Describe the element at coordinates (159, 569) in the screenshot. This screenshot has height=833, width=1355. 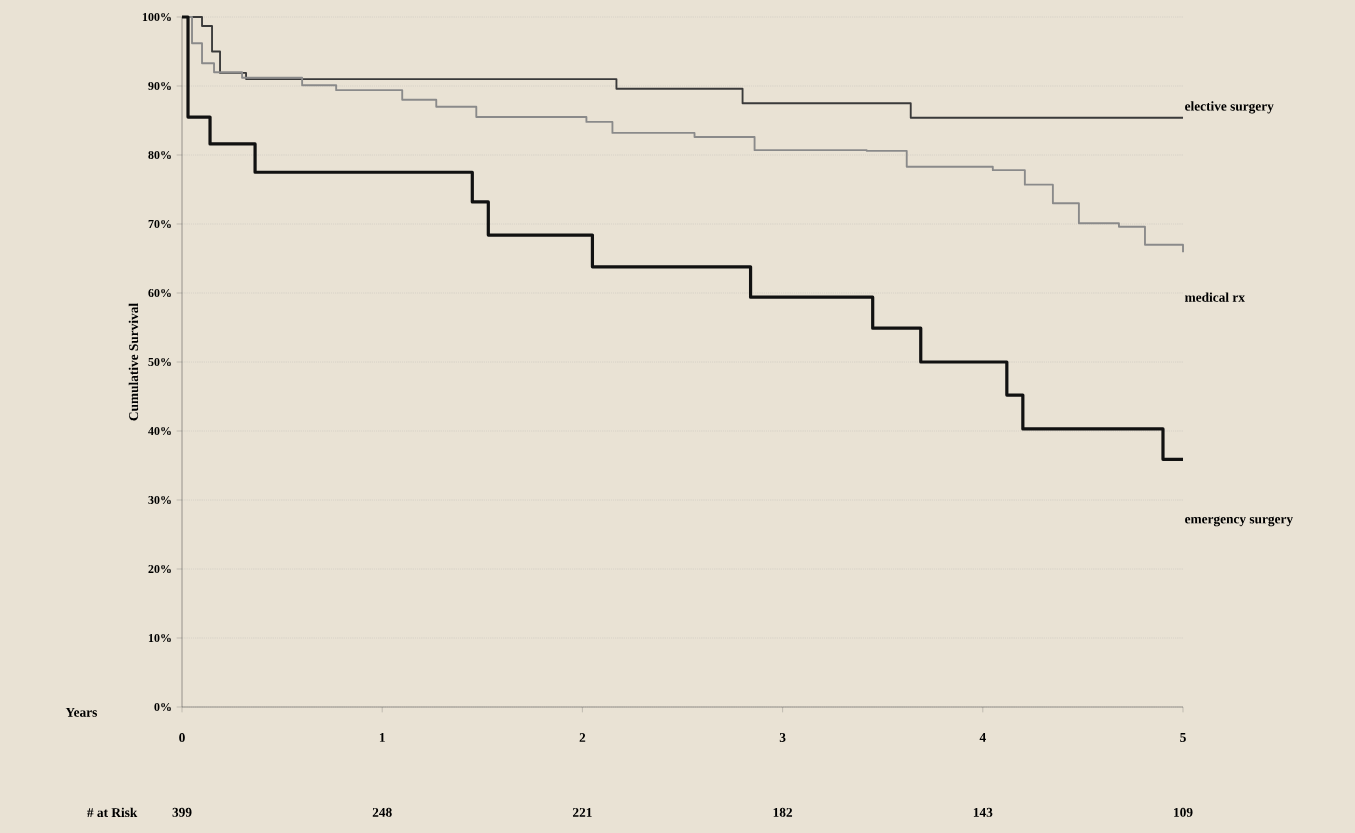
I see `y-tick-label: 20%` at that location.